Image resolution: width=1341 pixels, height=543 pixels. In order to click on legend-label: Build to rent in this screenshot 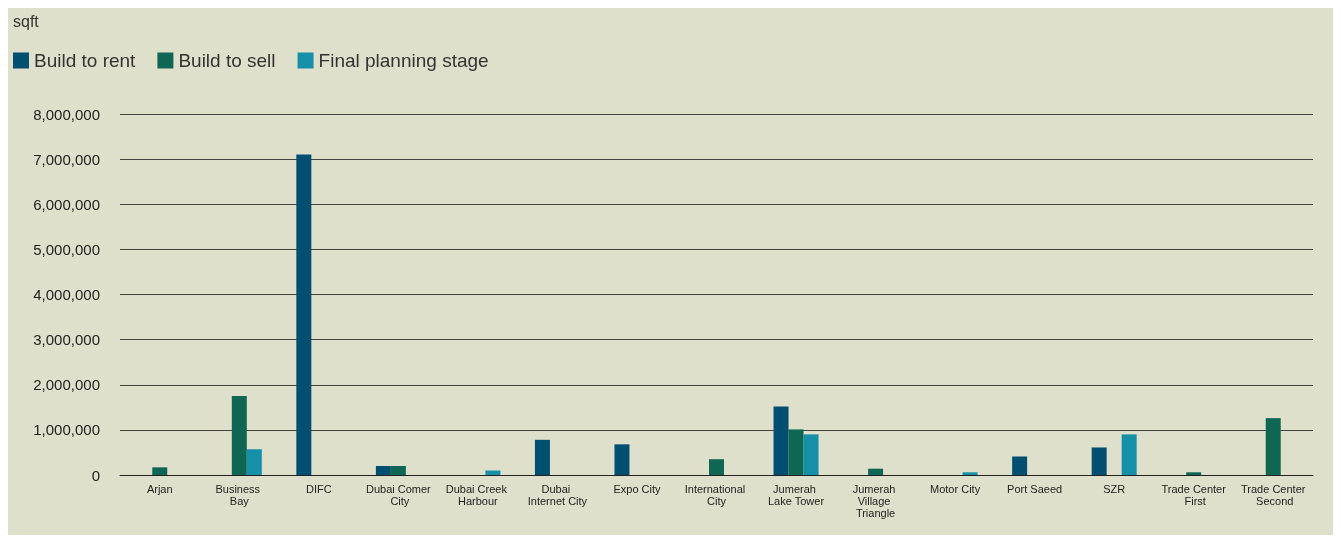, I will do `click(85, 60)`.